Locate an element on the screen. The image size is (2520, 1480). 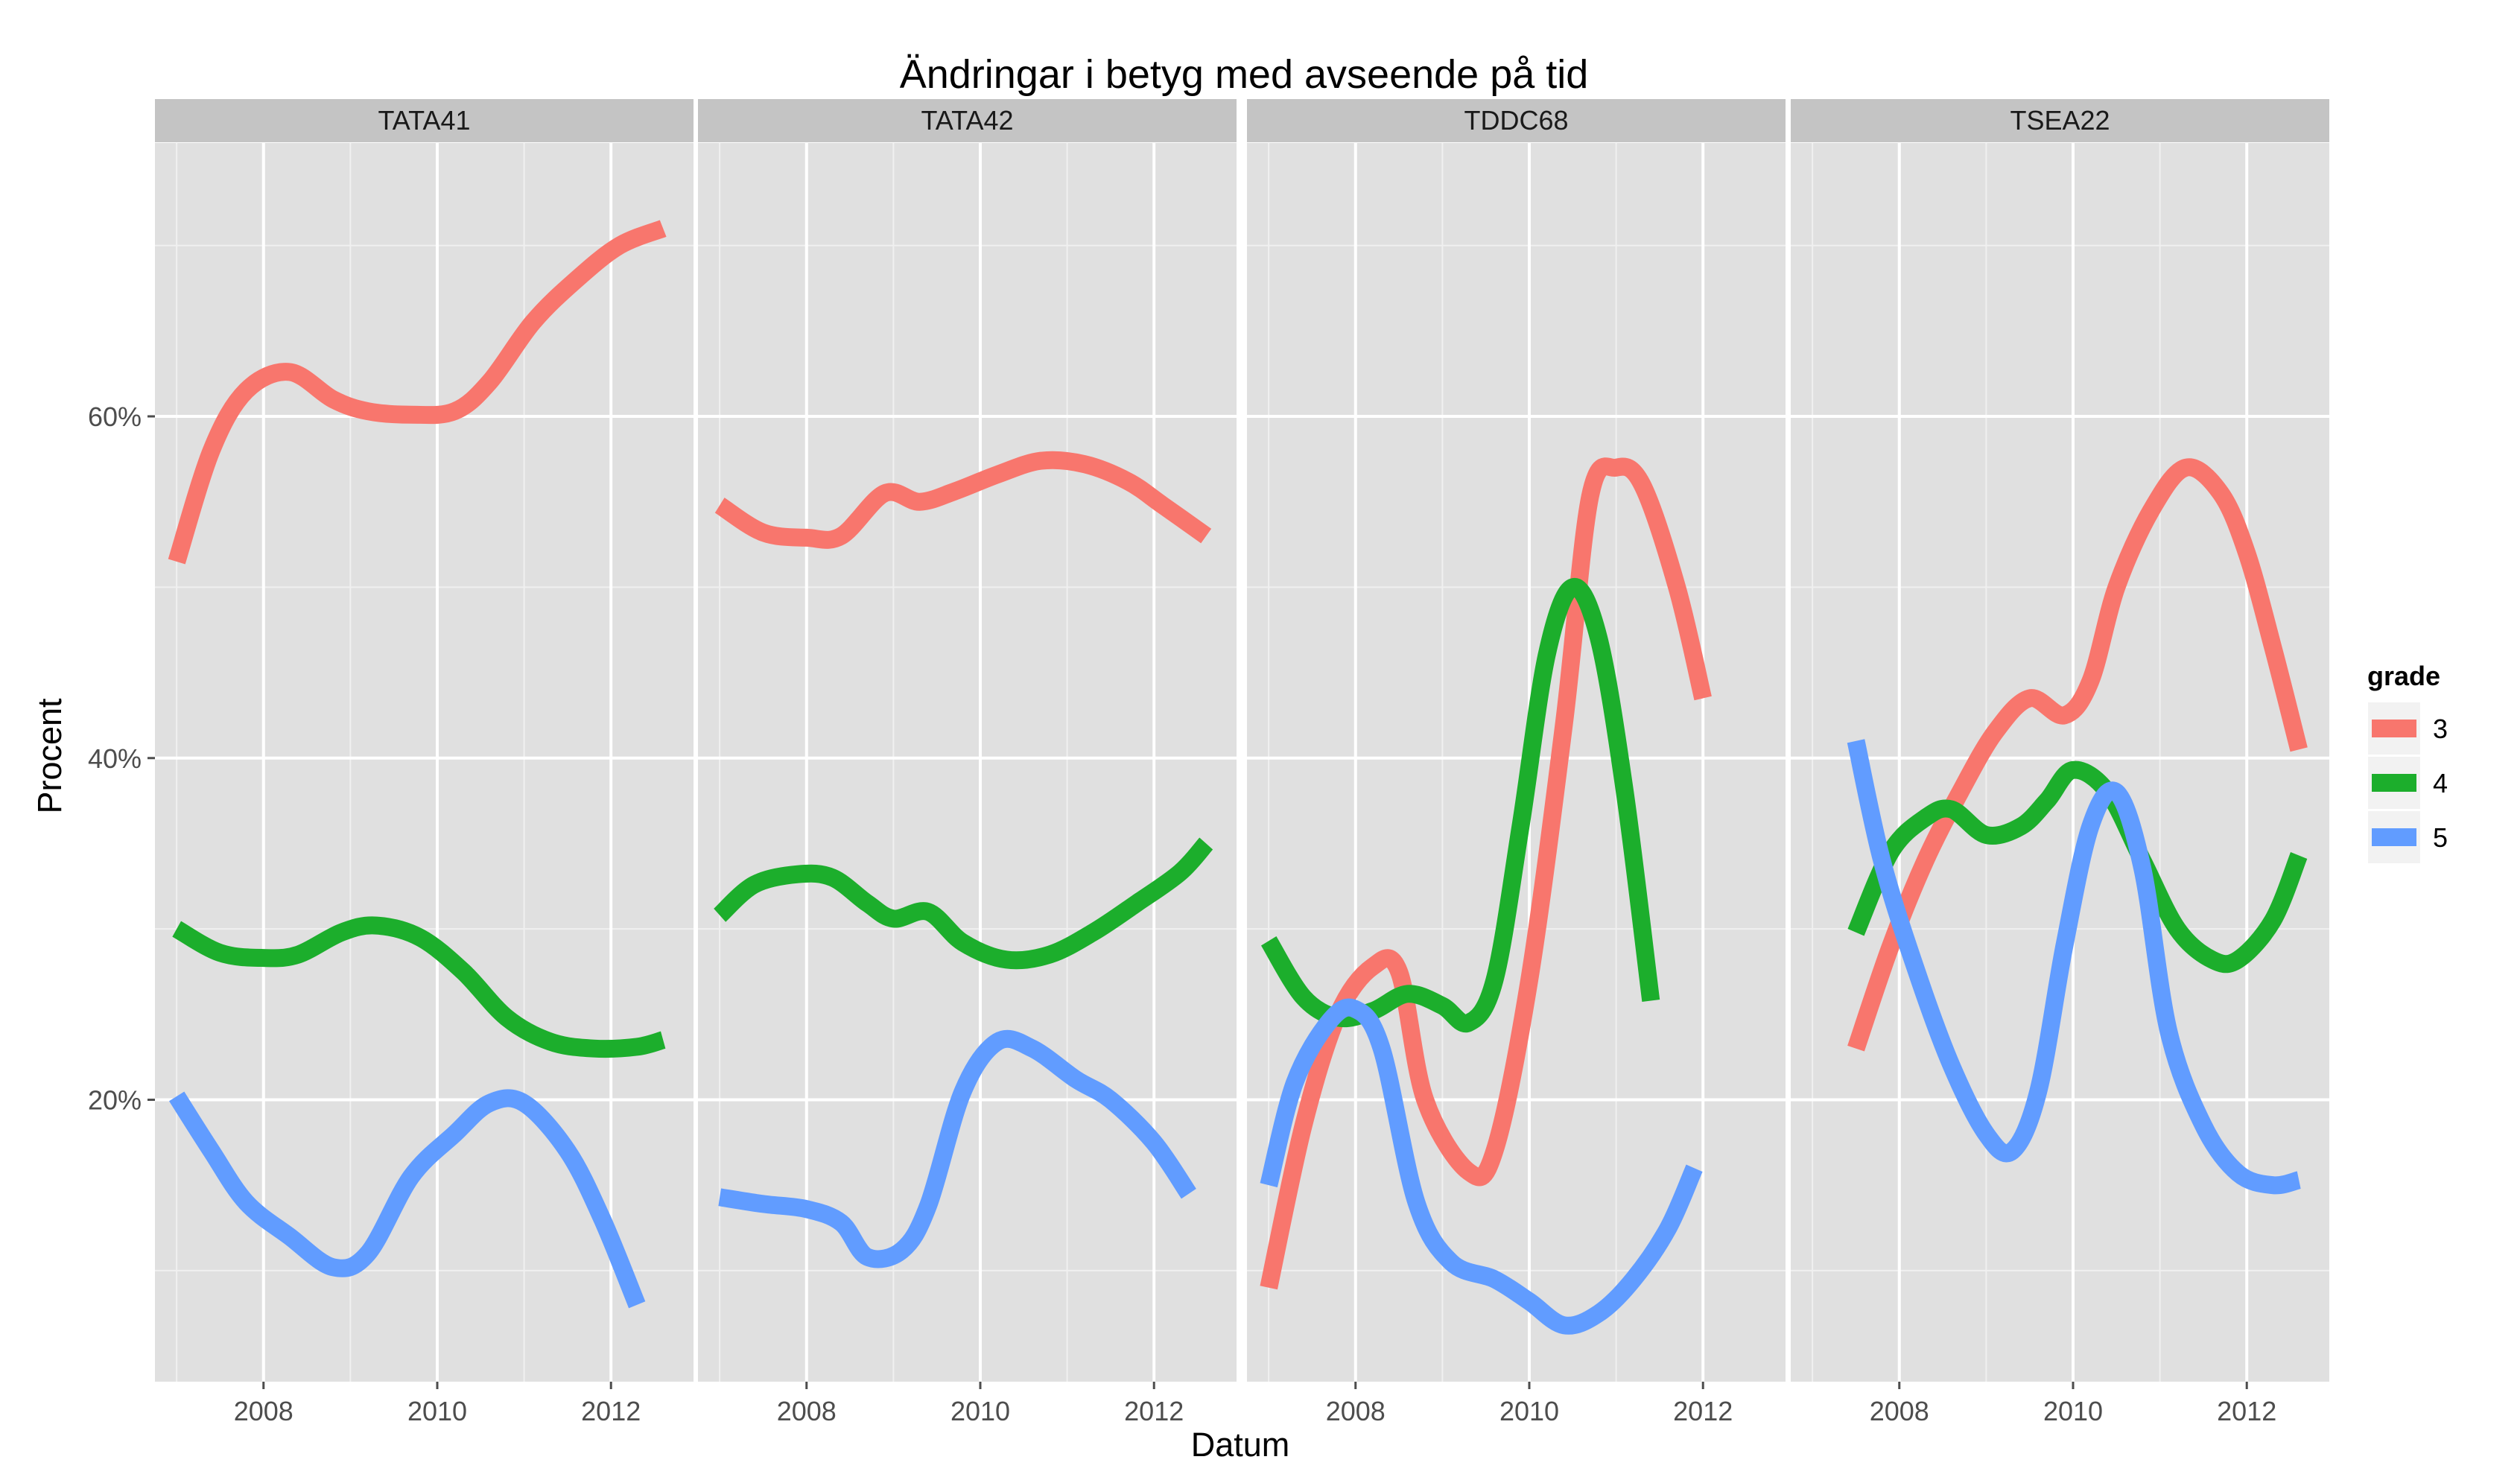
y-tick-labels: 20% 40% 60% is located at coordinates (121, 759).